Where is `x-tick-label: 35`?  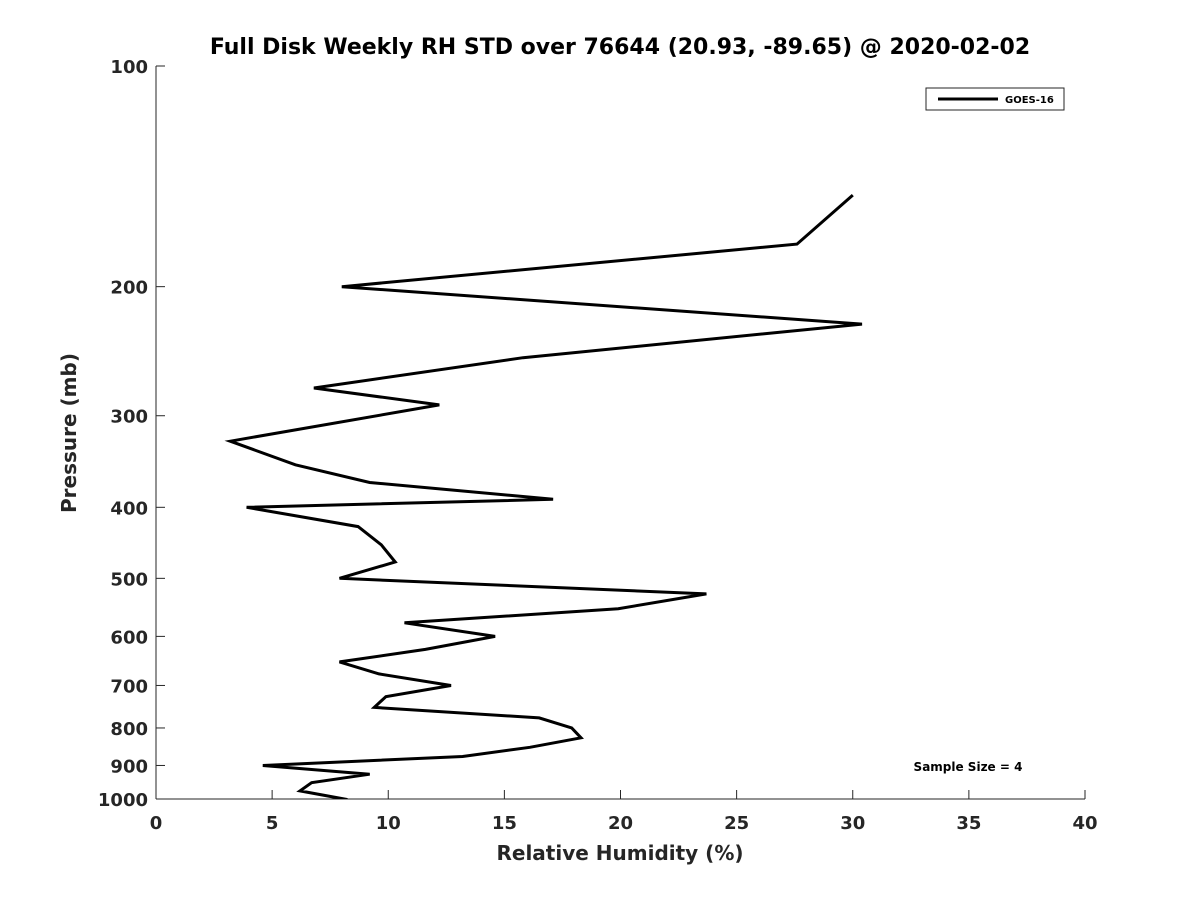
x-tick-label: 35 is located at coordinates (968, 823).